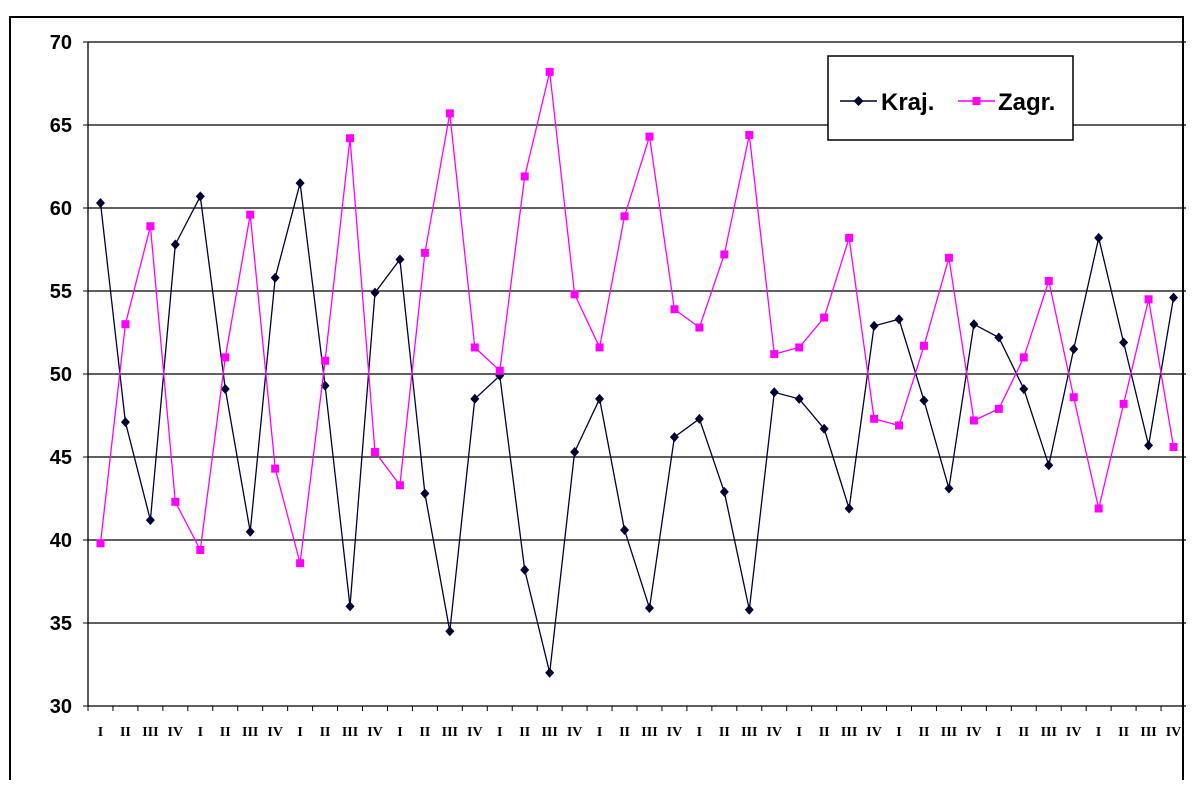 The width and height of the screenshot is (1193, 785). I want to click on xtick-label-41: II, so click(1123, 732).